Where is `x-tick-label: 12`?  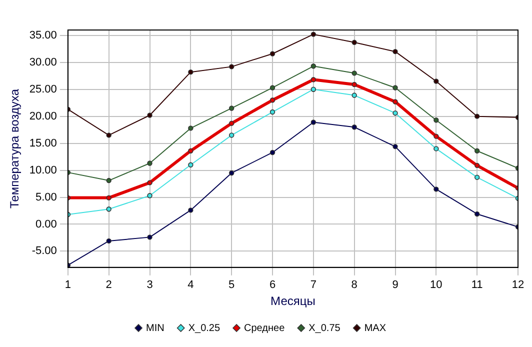
x-tick-label: 12 is located at coordinates (518, 285).